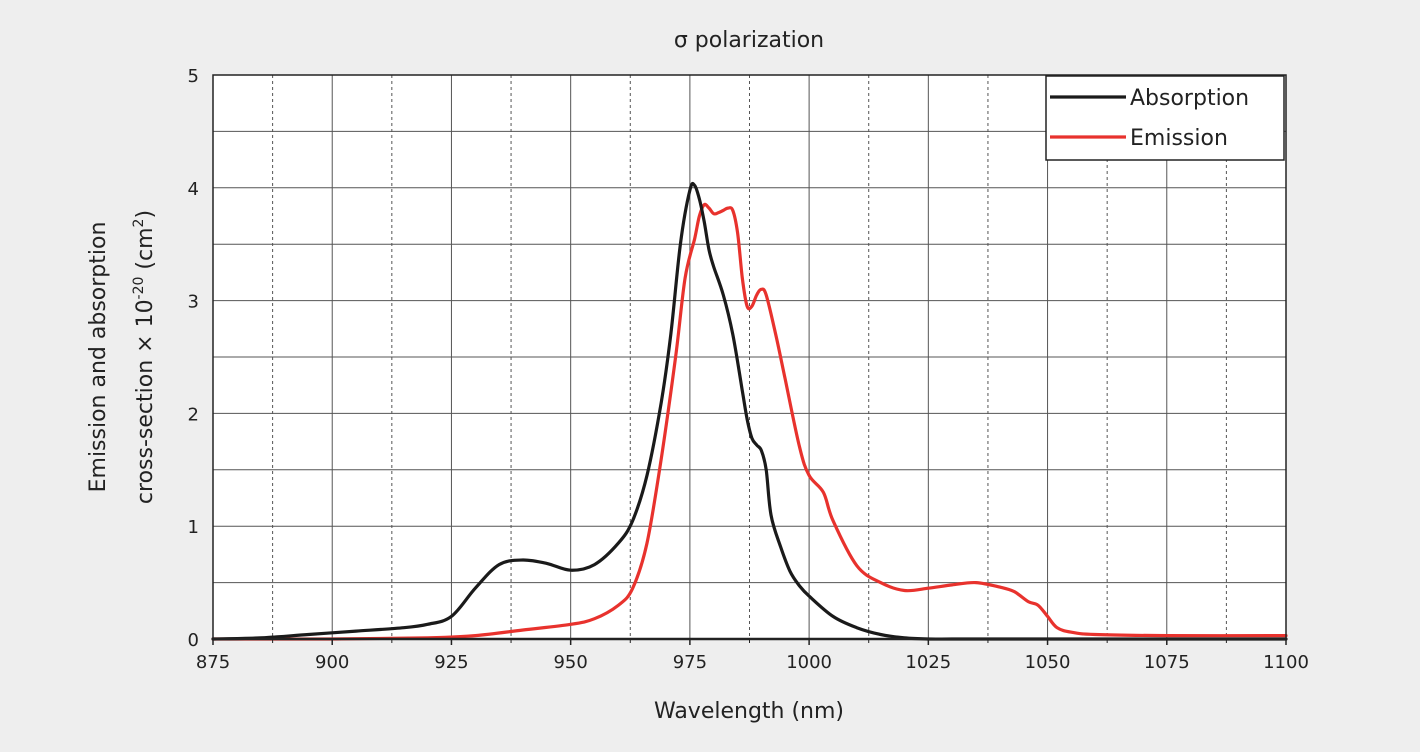  I want to click on x-tick-label: 1025, so click(928, 662).